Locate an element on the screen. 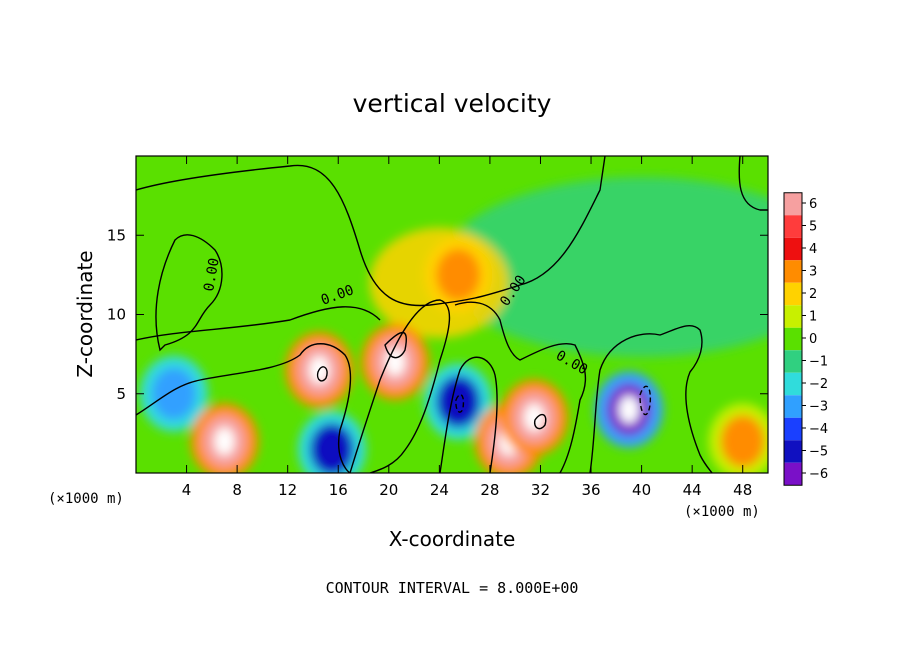  x-unit-left: (×1000 m) is located at coordinates (86, 499).